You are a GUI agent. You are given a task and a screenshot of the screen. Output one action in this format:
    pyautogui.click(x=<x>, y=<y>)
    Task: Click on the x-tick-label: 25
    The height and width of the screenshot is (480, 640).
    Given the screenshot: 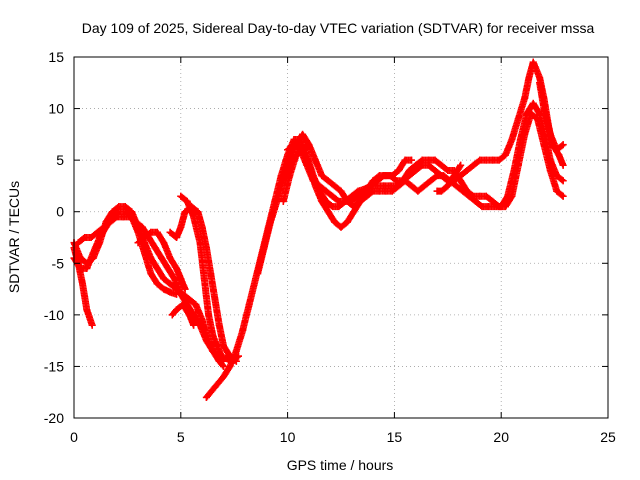 What is the action you would take?
    pyautogui.click(x=608, y=437)
    